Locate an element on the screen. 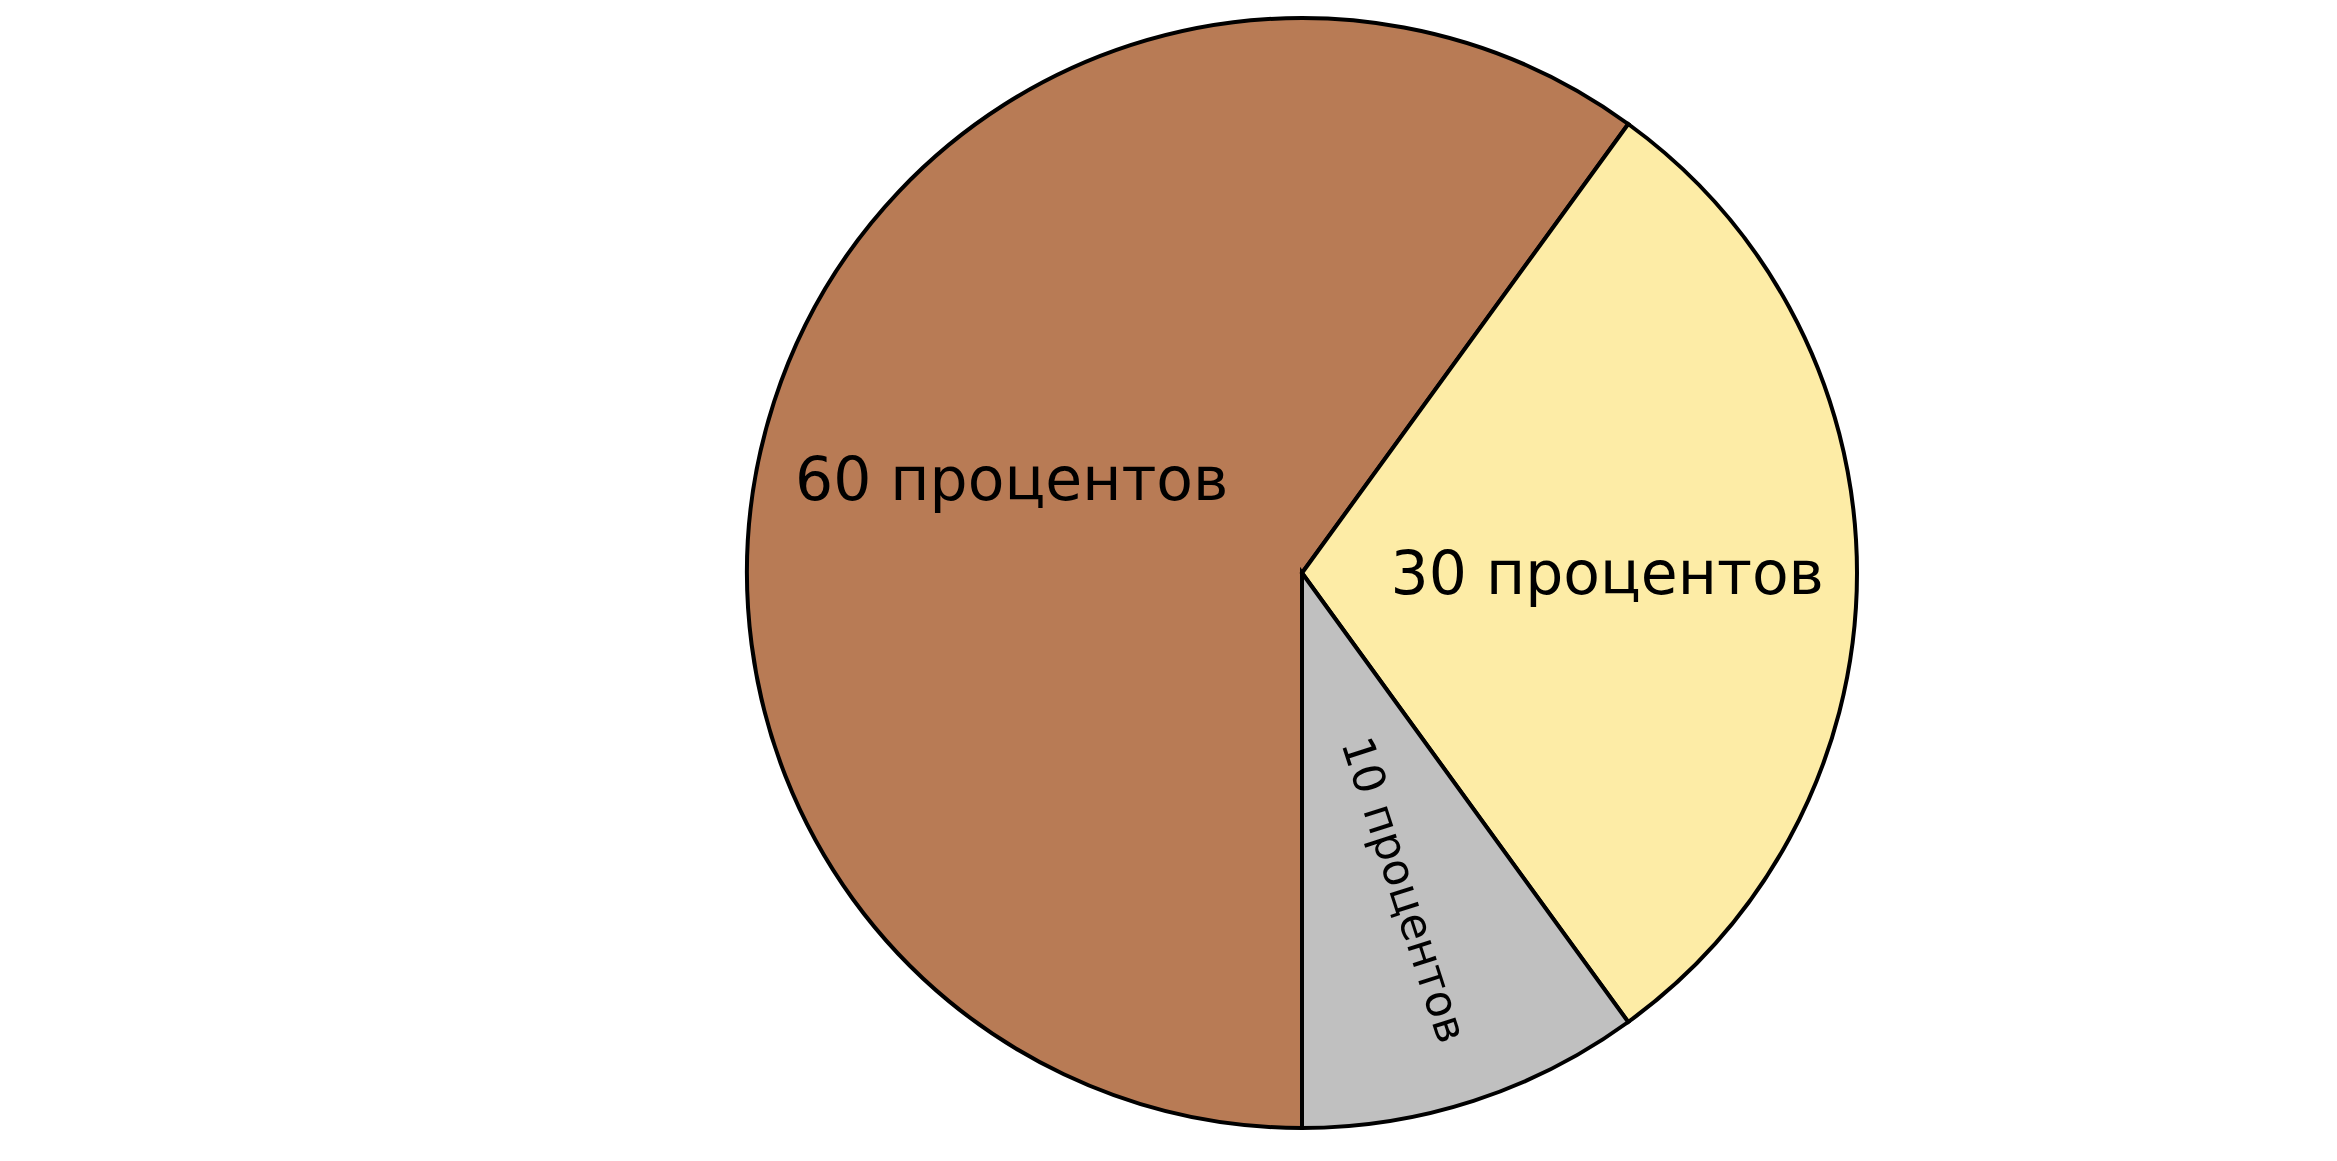 The height and width of the screenshot is (1161, 2337). data-label: 60 процентов is located at coordinates (1011, 478).